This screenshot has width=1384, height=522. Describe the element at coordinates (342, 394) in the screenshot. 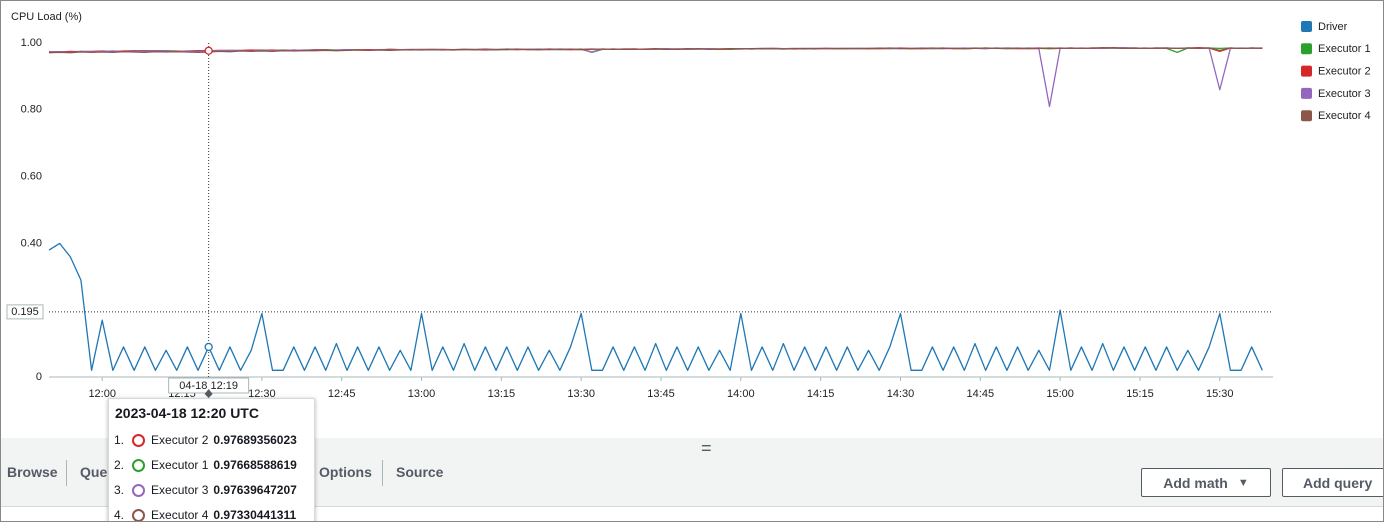

I see `x-tick-label: 12:45` at that location.